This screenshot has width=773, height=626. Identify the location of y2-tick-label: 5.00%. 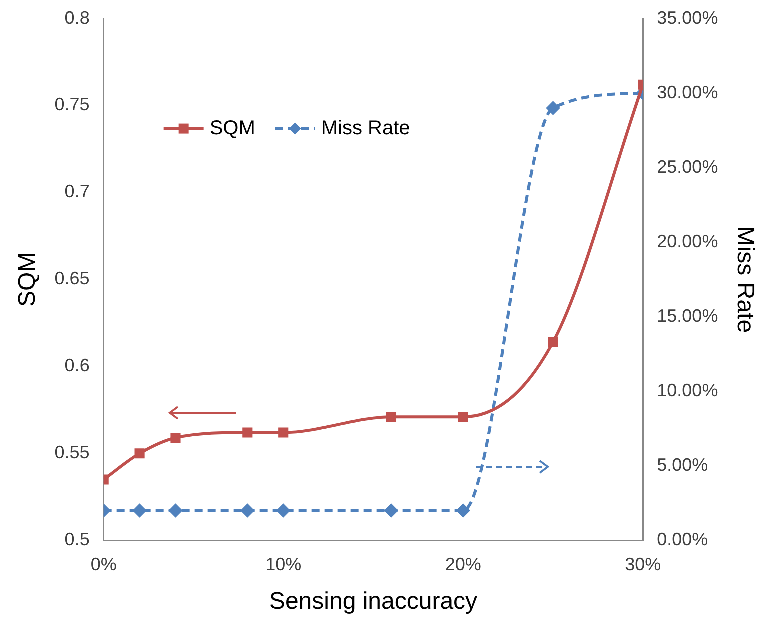
(682, 465).